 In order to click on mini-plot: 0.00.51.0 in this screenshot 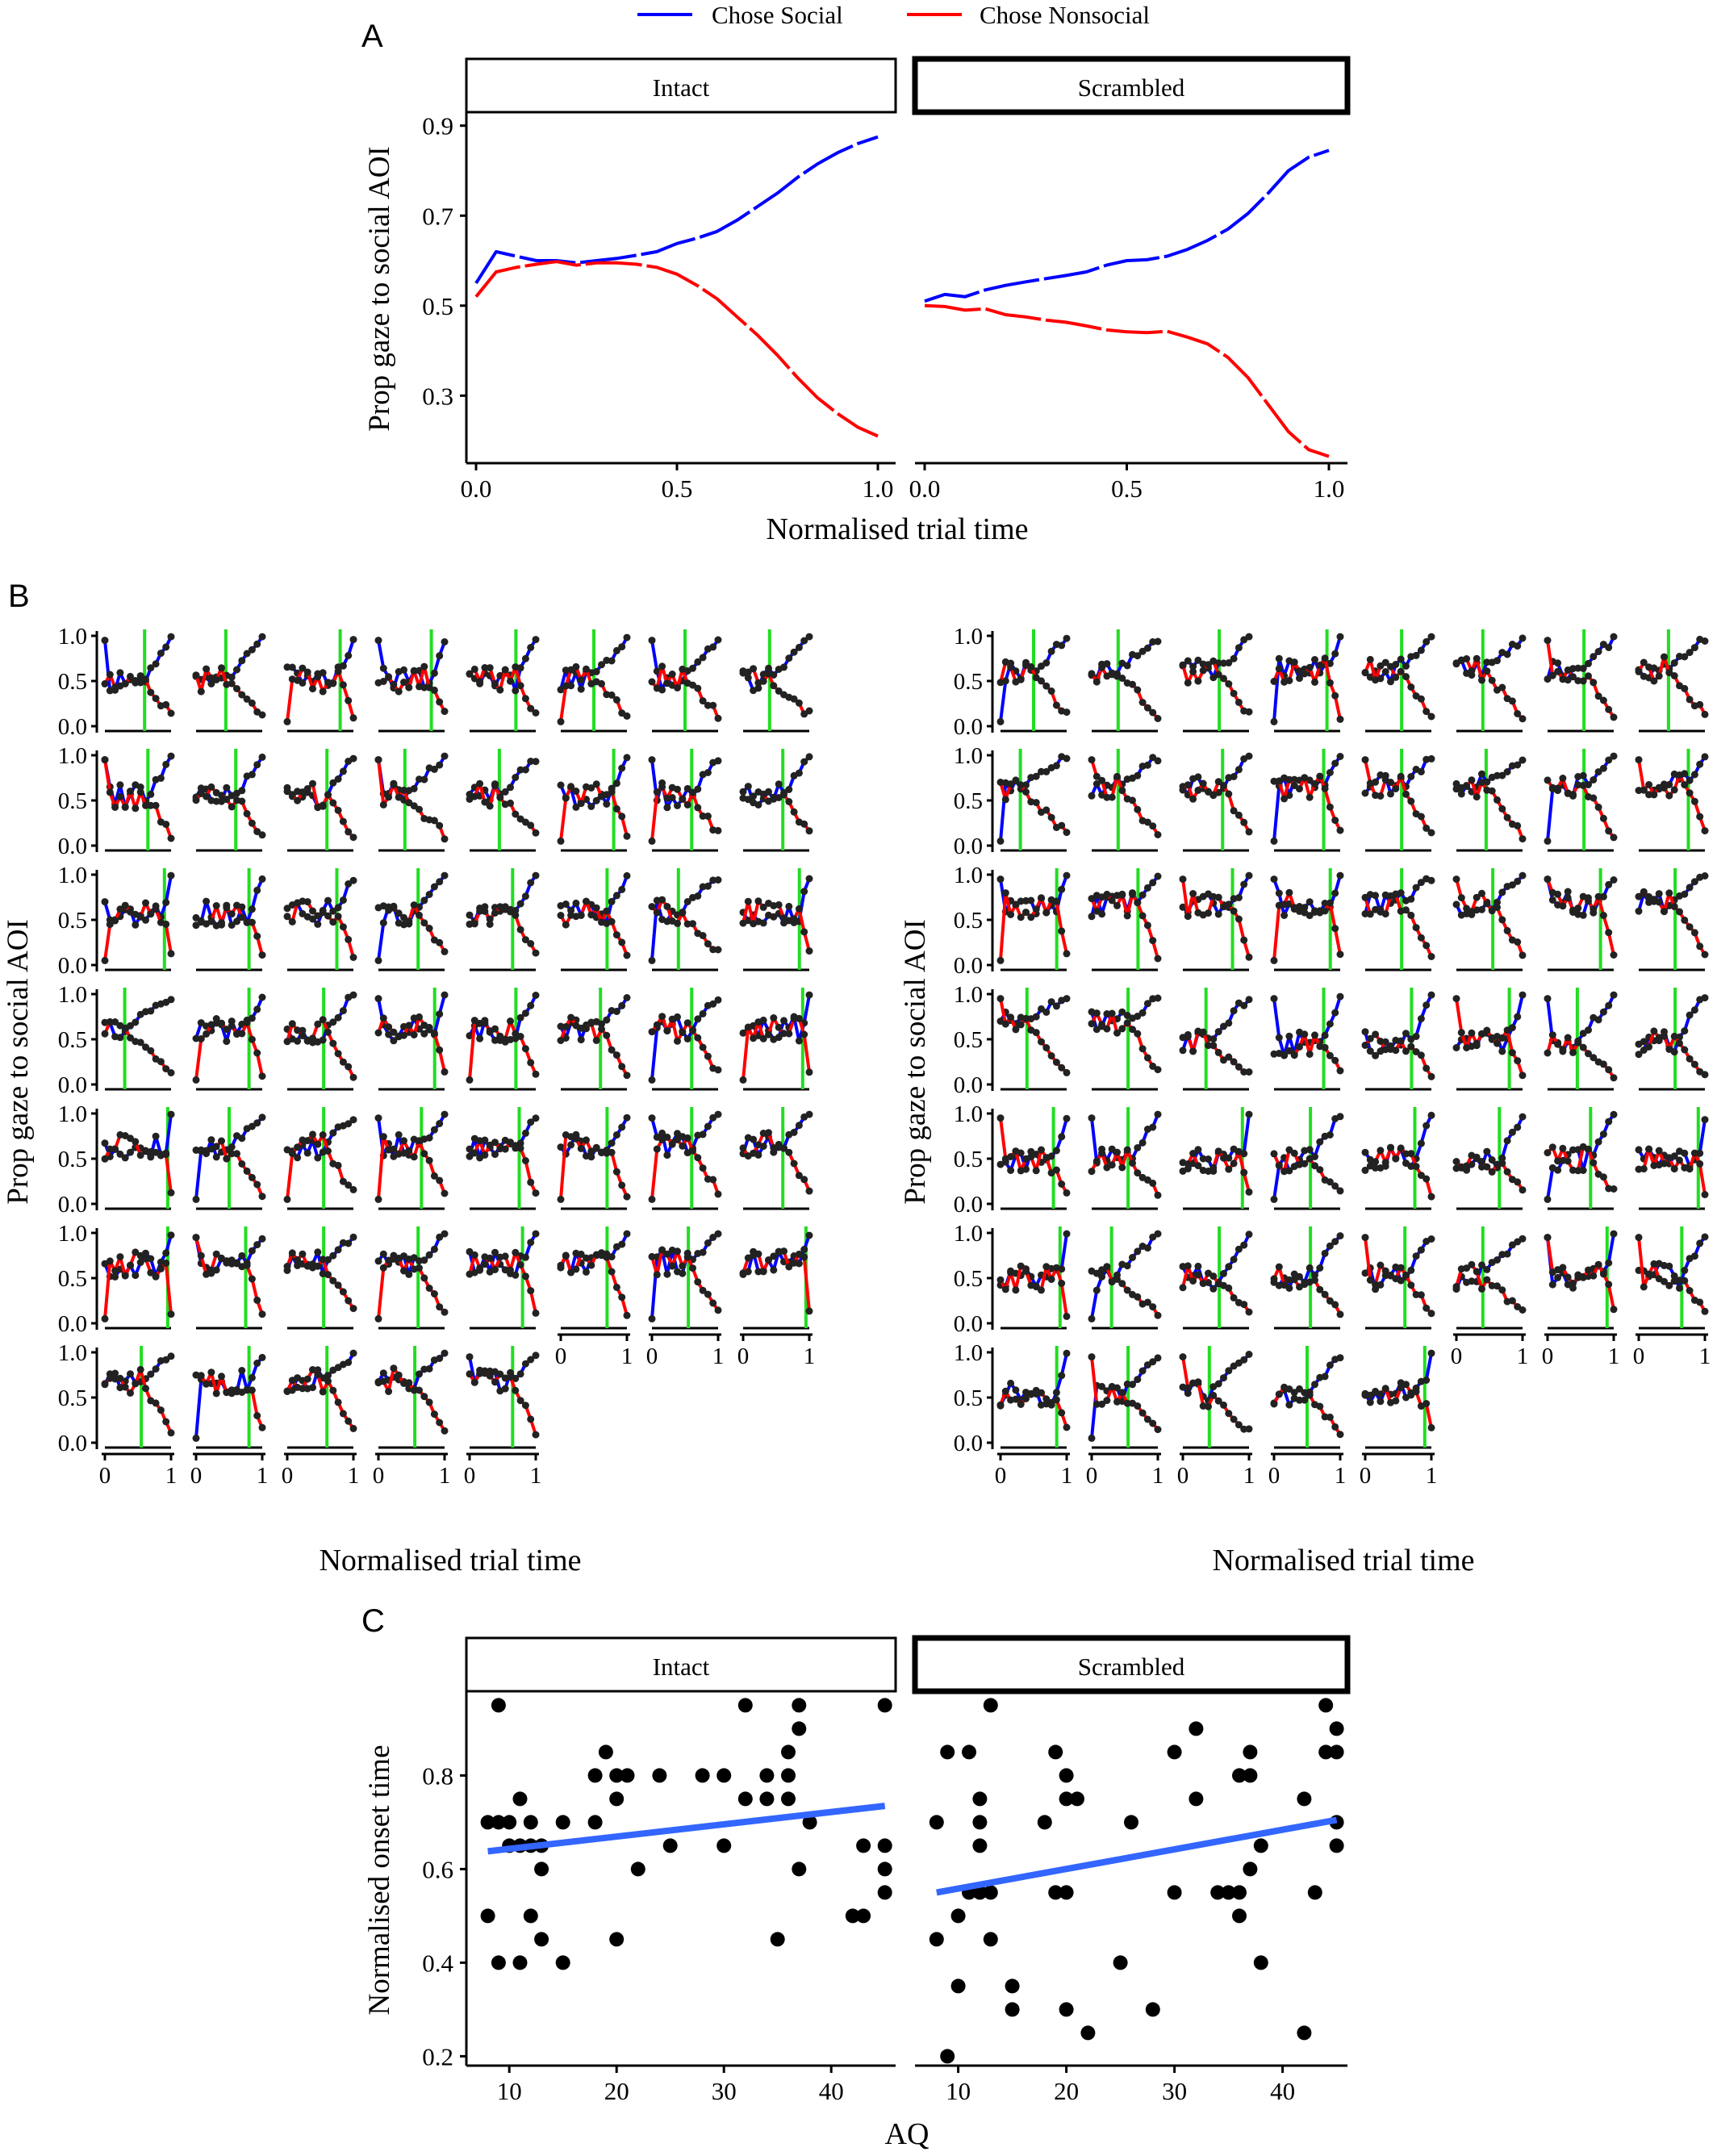, I will do `click(1012, 682)`.